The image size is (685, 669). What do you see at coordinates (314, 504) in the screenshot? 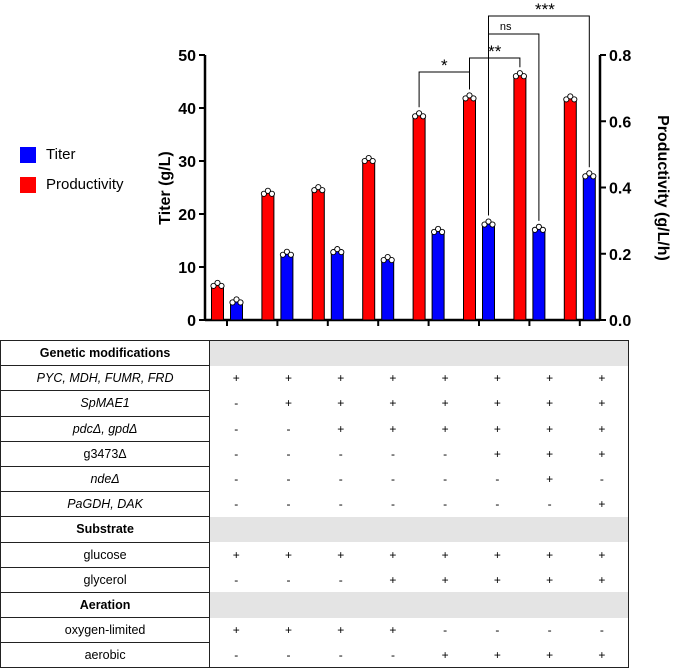
I see `table-row: PaGDH, DAK - - - - - - - +` at bounding box center [314, 504].